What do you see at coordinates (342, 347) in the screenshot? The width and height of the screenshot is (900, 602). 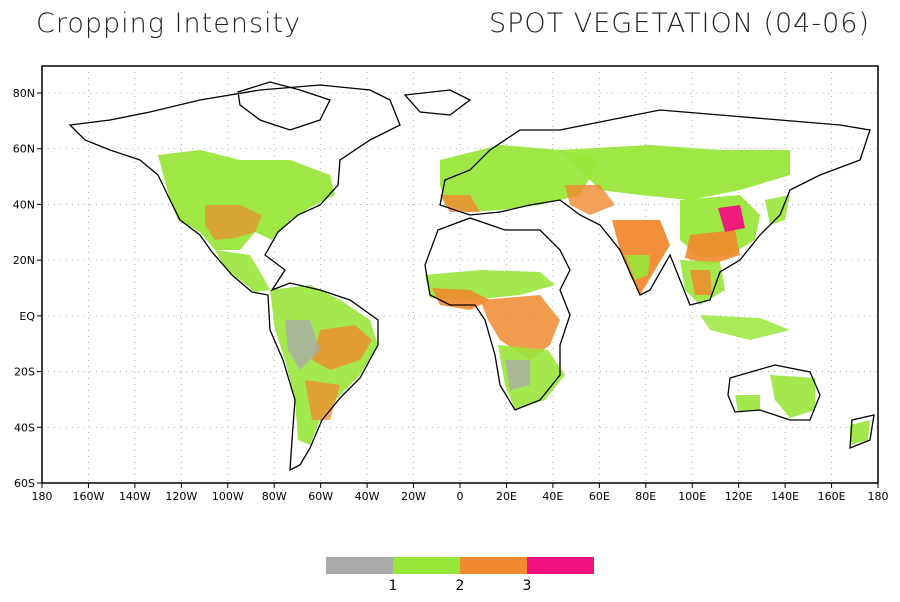 I see `crop-region-sa-orange` at bounding box center [342, 347].